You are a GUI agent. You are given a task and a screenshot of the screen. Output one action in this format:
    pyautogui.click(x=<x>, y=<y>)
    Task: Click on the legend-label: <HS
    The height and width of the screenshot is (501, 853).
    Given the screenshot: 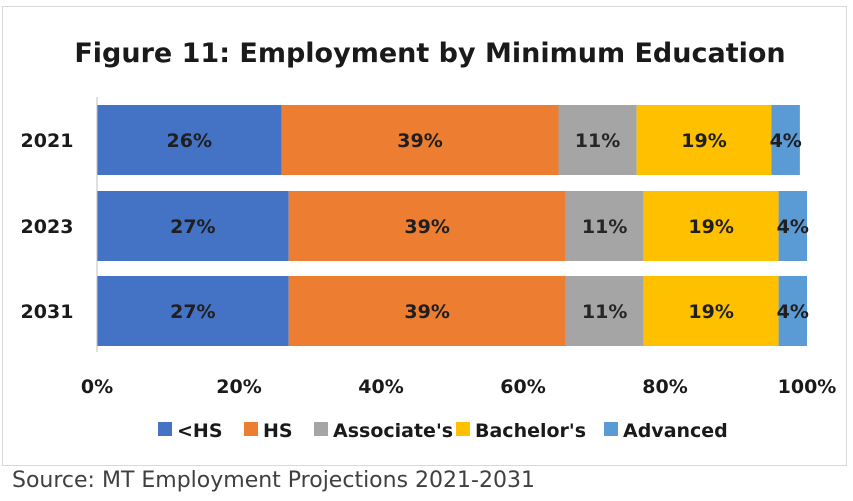 What is the action you would take?
    pyautogui.click(x=200, y=431)
    